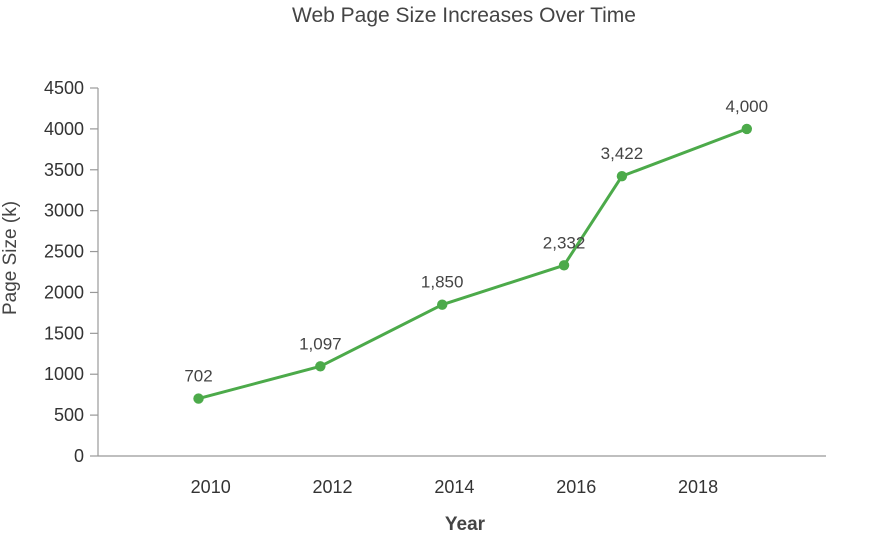  What do you see at coordinates (442, 282) in the screenshot?
I see `data-label: 1,850` at bounding box center [442, 282].